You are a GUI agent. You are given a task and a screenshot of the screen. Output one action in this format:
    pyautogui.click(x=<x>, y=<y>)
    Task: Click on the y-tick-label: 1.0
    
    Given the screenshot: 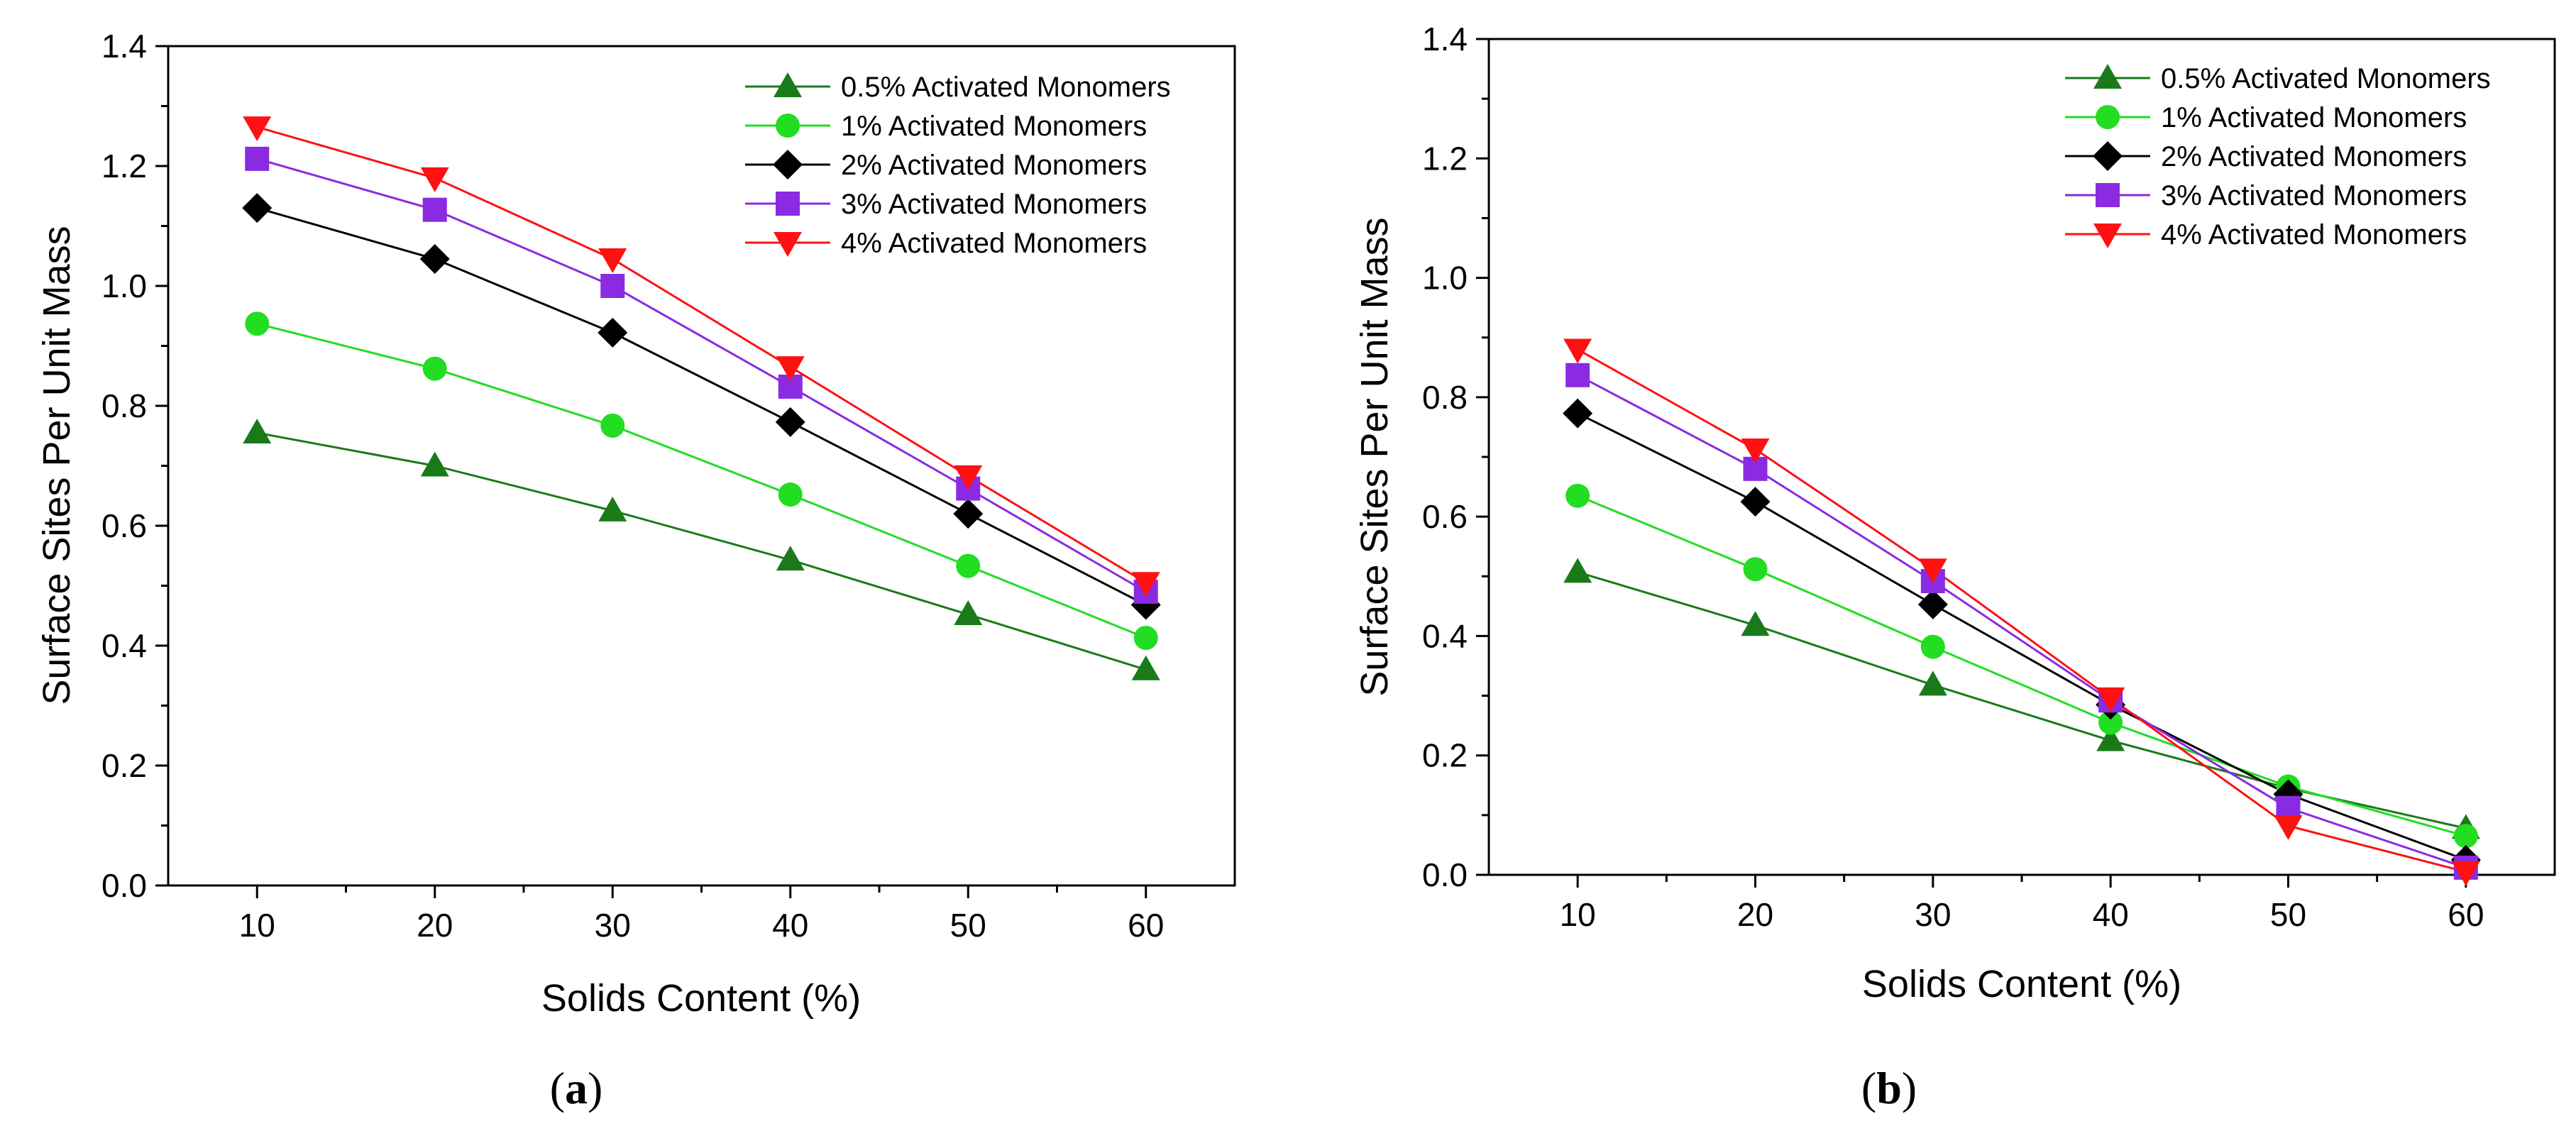 What is the action you would take?
    pyautogui.click(x=1445, y=278)
    